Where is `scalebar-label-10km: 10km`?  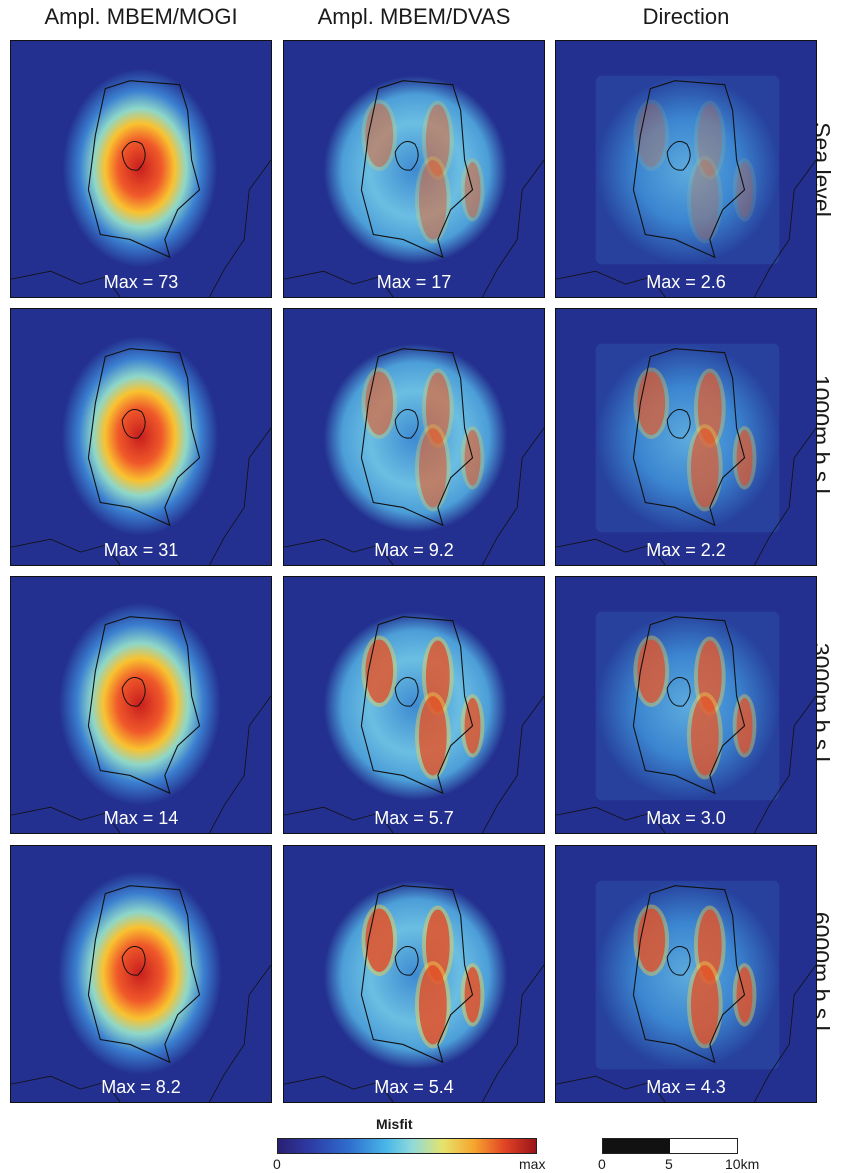 scalebar-label-10km: 10km is located at coordinates (742, 1164).